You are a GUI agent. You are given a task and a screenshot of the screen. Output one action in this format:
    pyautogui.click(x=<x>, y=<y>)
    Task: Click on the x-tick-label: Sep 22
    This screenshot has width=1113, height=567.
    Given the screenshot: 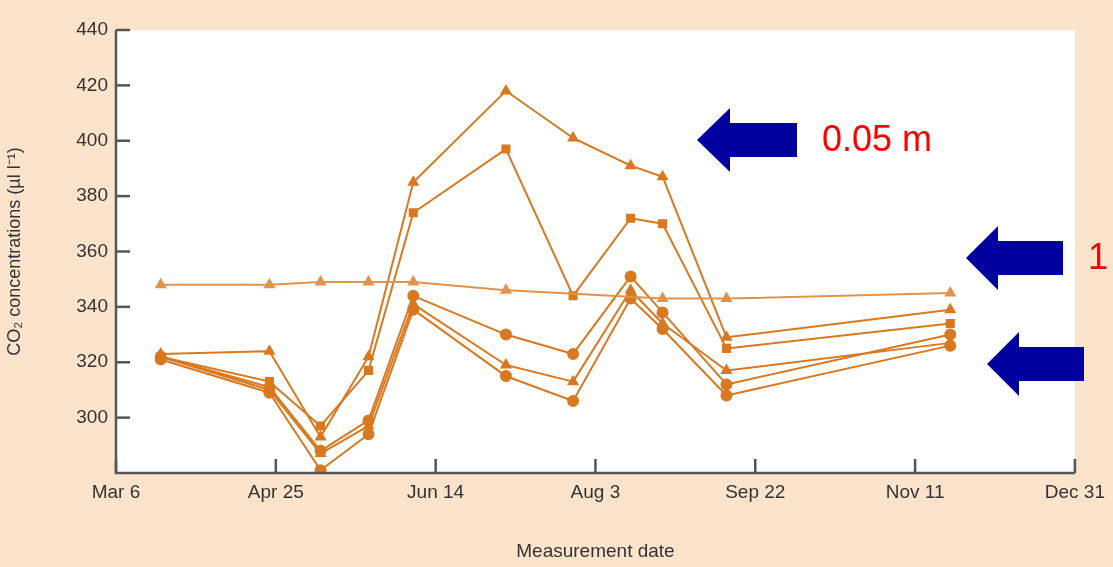 What is the action you would take?
    pyautogui.click(x=755, y=491)
    